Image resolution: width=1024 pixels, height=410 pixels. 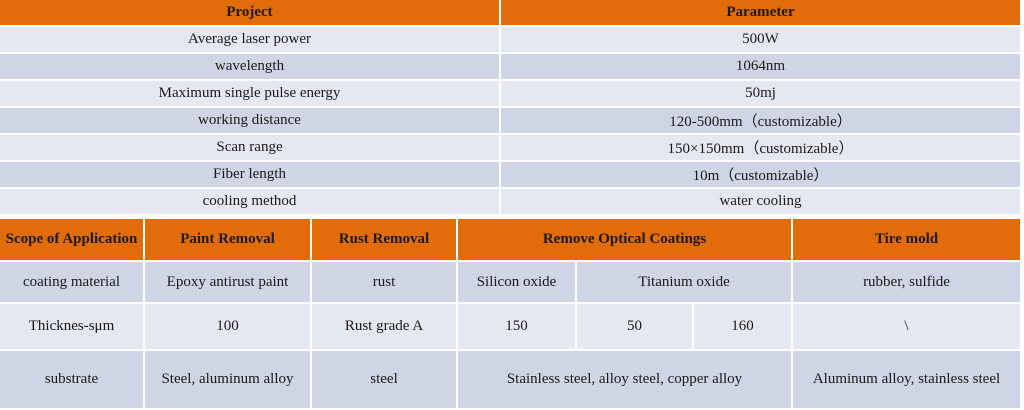 I want to click on spec-row: working distance 120-500mm（customizable）, so click(x=511, y=121).